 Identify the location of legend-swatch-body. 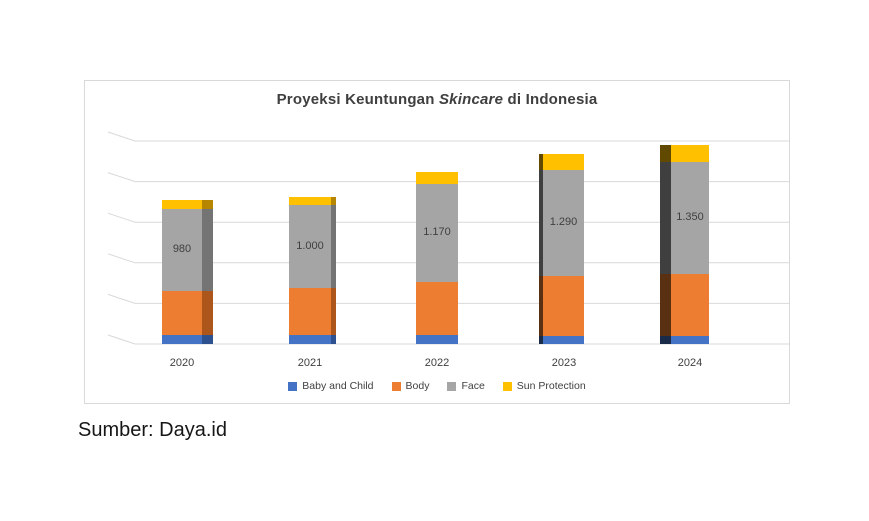
(396, 386).